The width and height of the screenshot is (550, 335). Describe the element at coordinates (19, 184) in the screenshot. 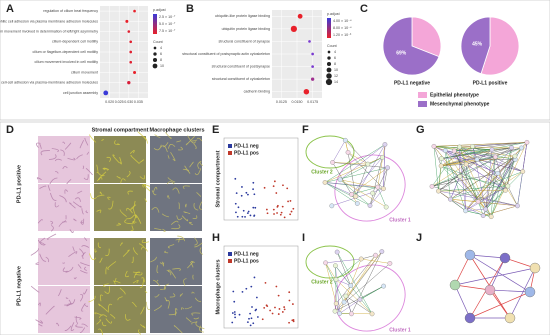

I see `row-label: PD-L1 positive` at that location.